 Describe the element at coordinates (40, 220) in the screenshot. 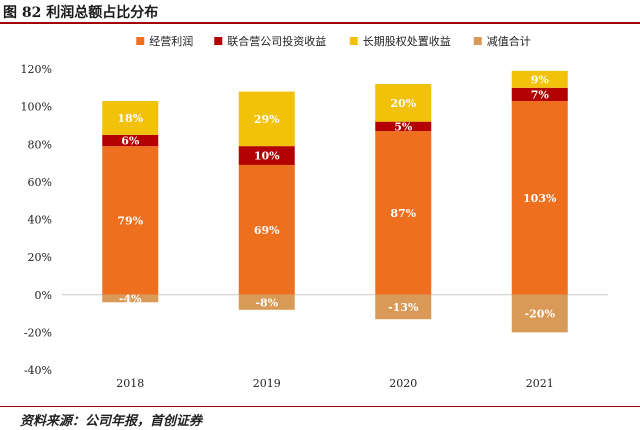

I see `y-tick-label: 40%` at that location.